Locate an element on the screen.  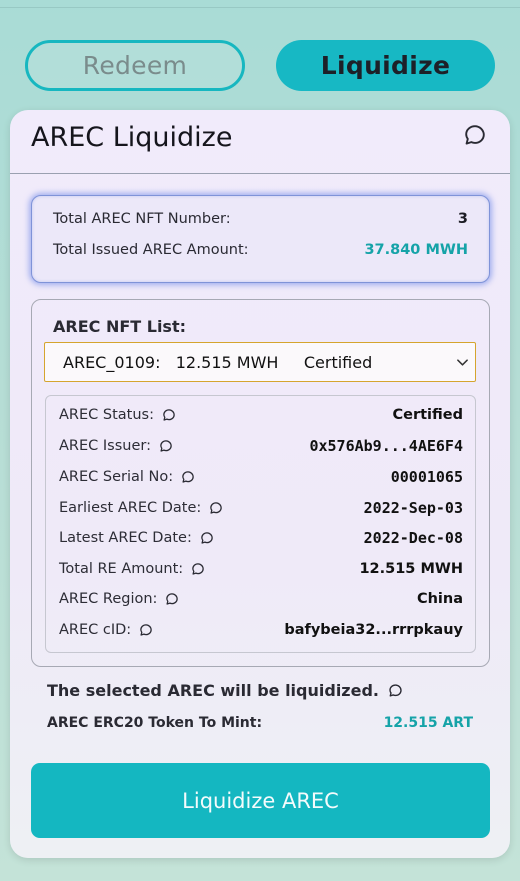
detail-label: AREC cID: is located at coordinates (95, 630).